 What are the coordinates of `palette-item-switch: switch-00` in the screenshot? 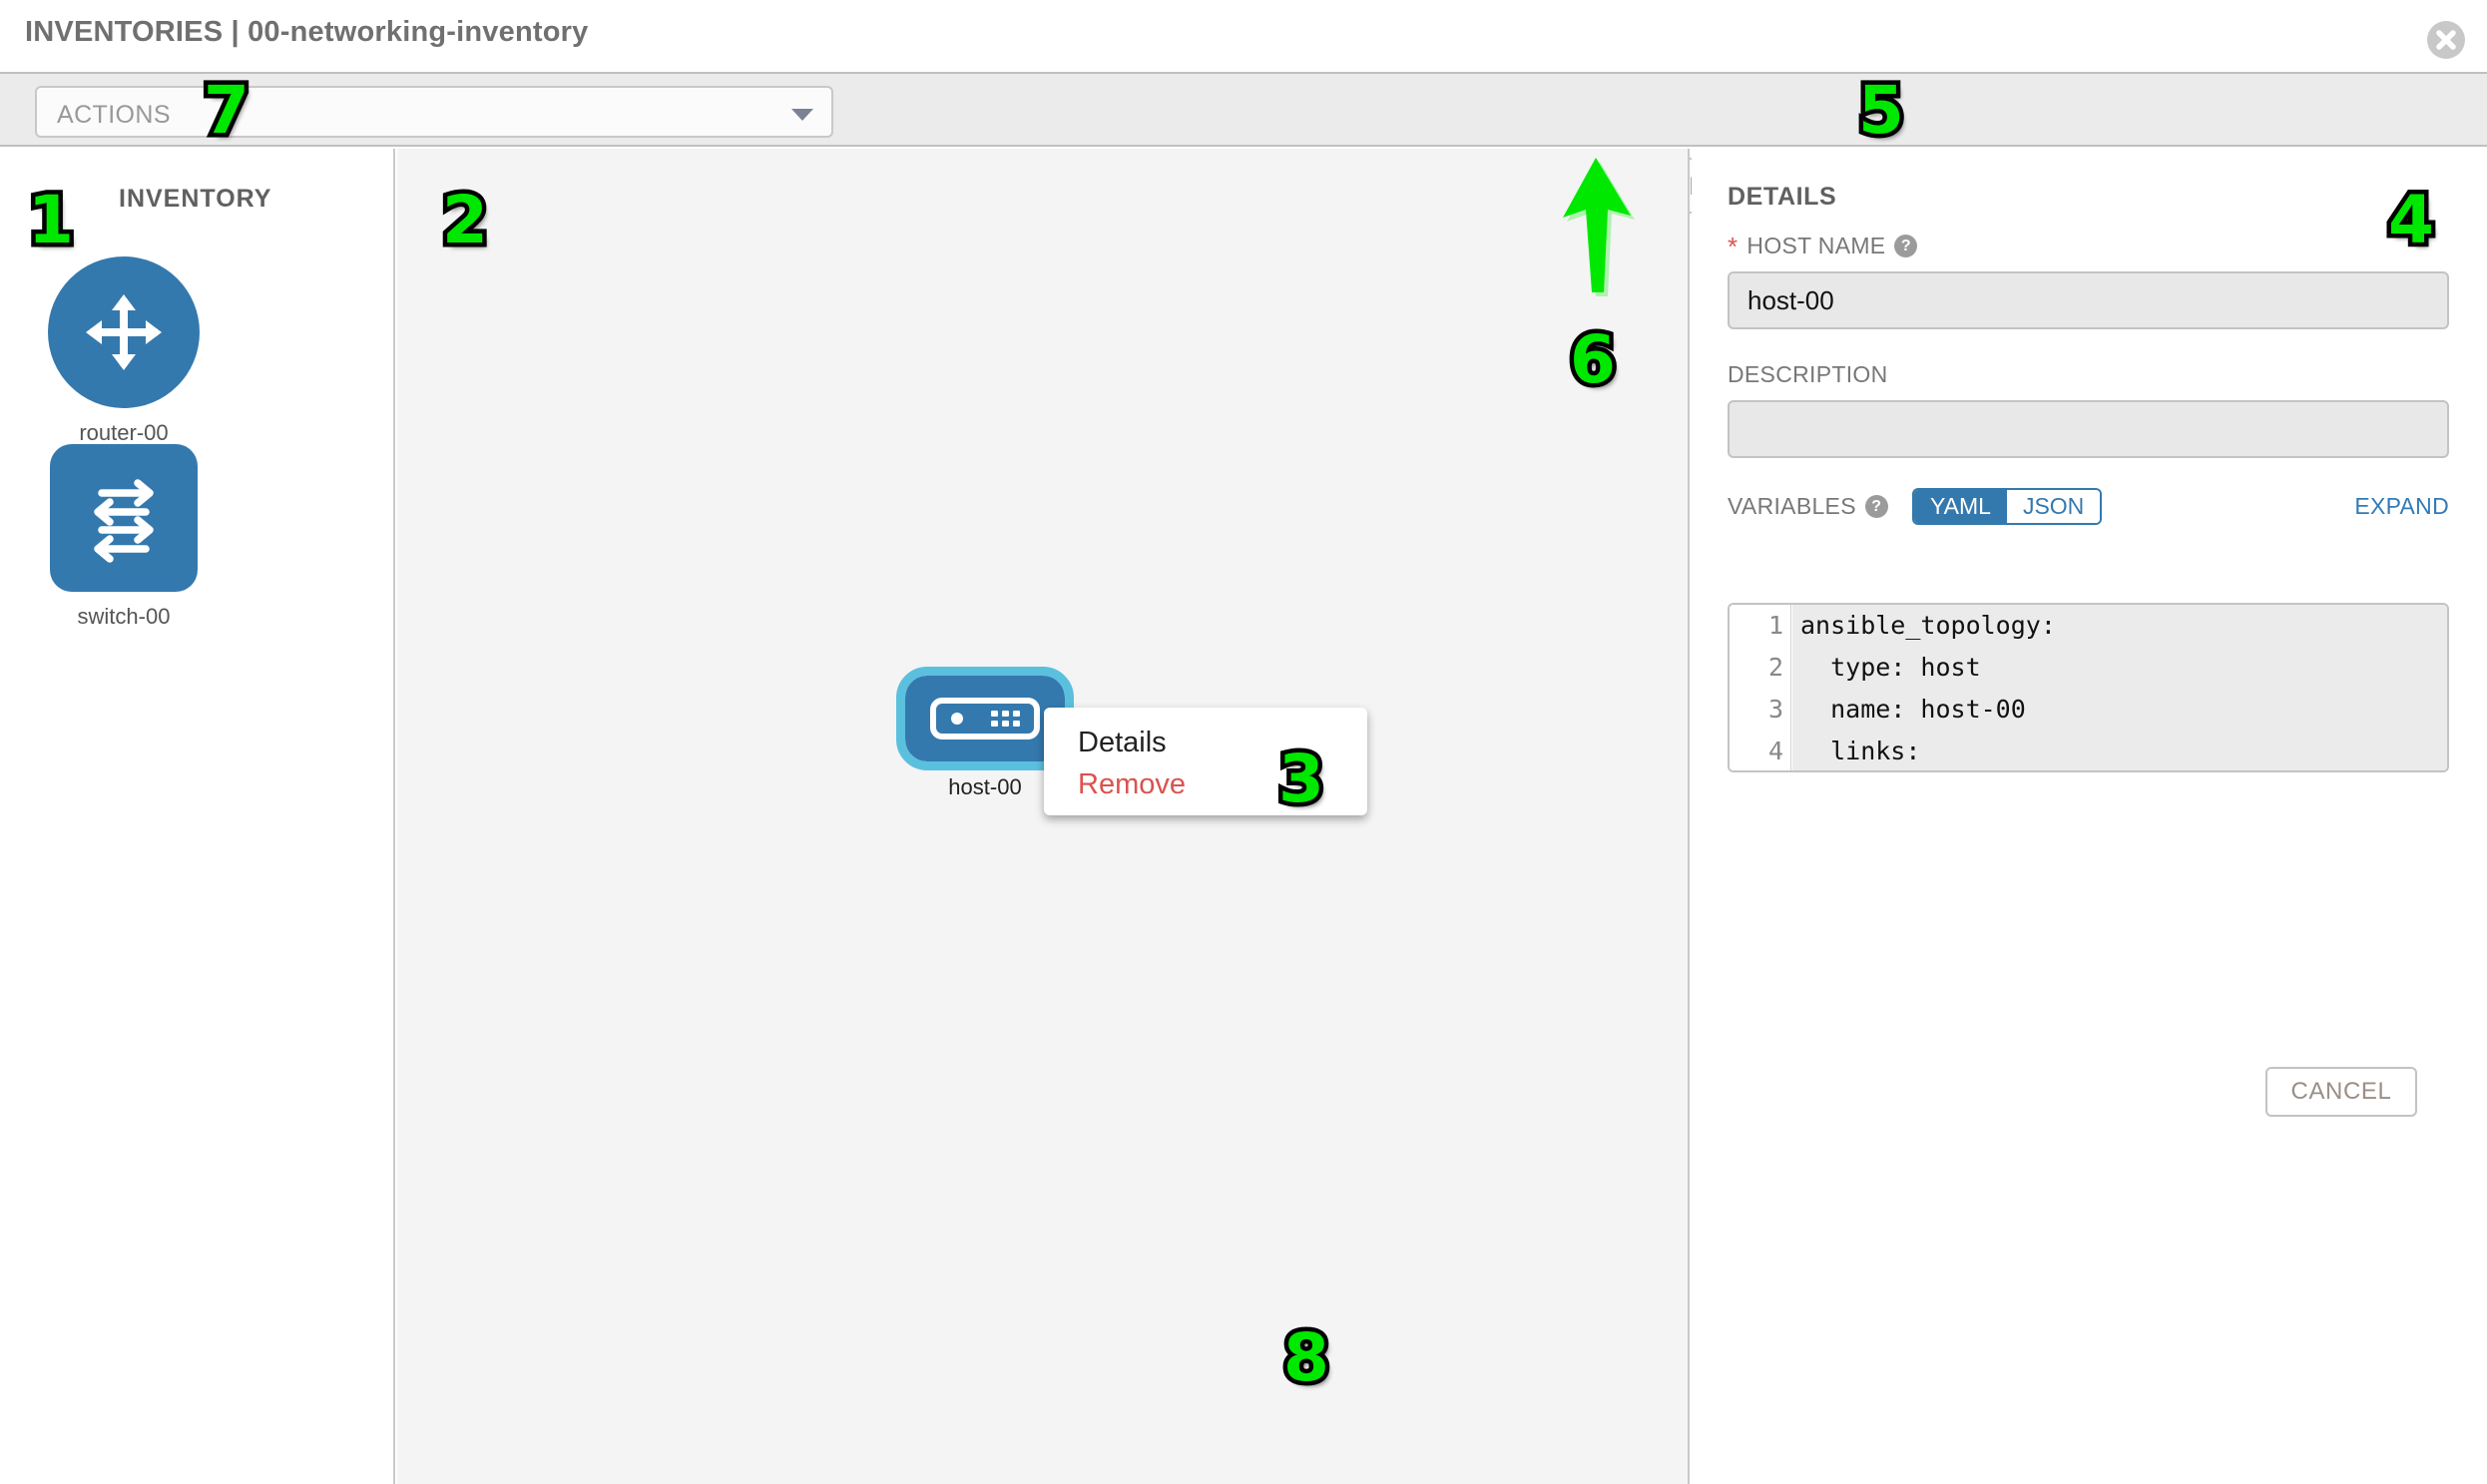 It's located at (124, 537).